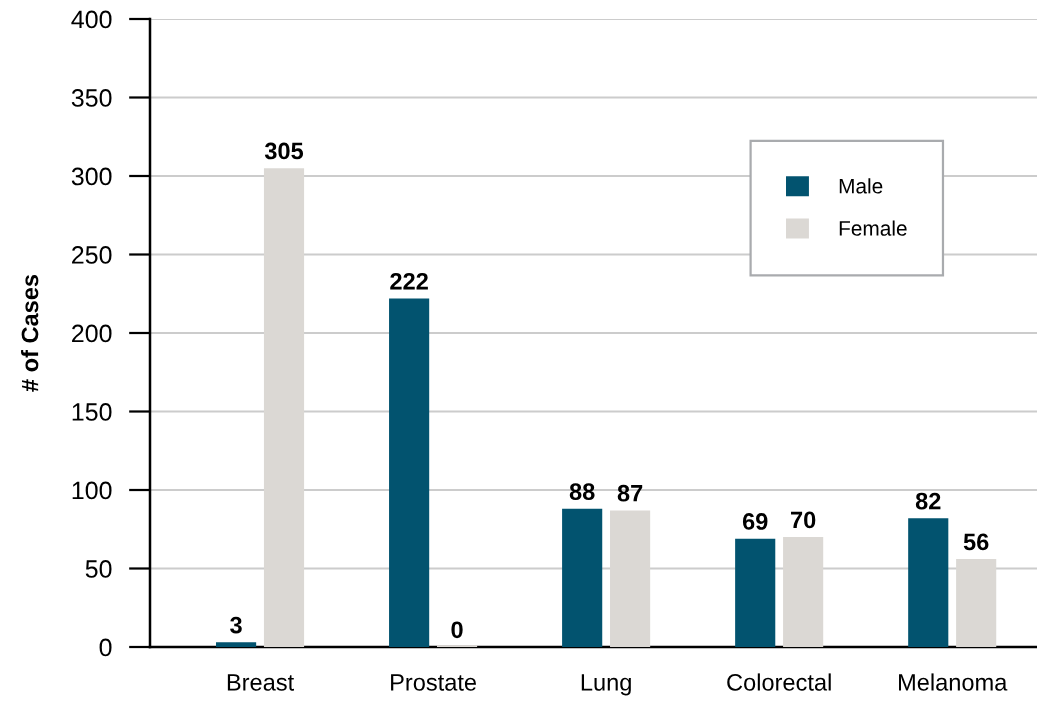  I want to click on data-label: 222, so click(409, 281).